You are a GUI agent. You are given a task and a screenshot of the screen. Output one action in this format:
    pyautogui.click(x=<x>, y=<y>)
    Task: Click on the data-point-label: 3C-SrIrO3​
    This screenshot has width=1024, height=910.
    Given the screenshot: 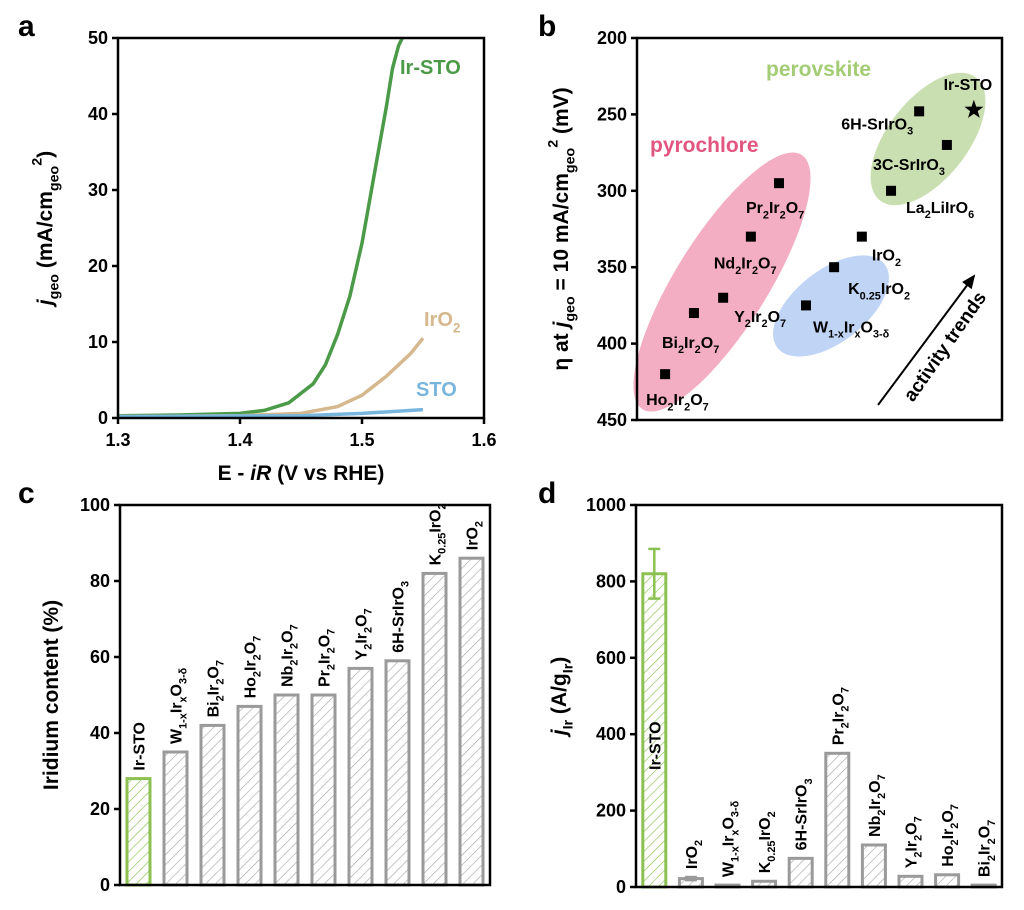 What is the action you would take?
    pyautogui.click(x=909, y=167)
    